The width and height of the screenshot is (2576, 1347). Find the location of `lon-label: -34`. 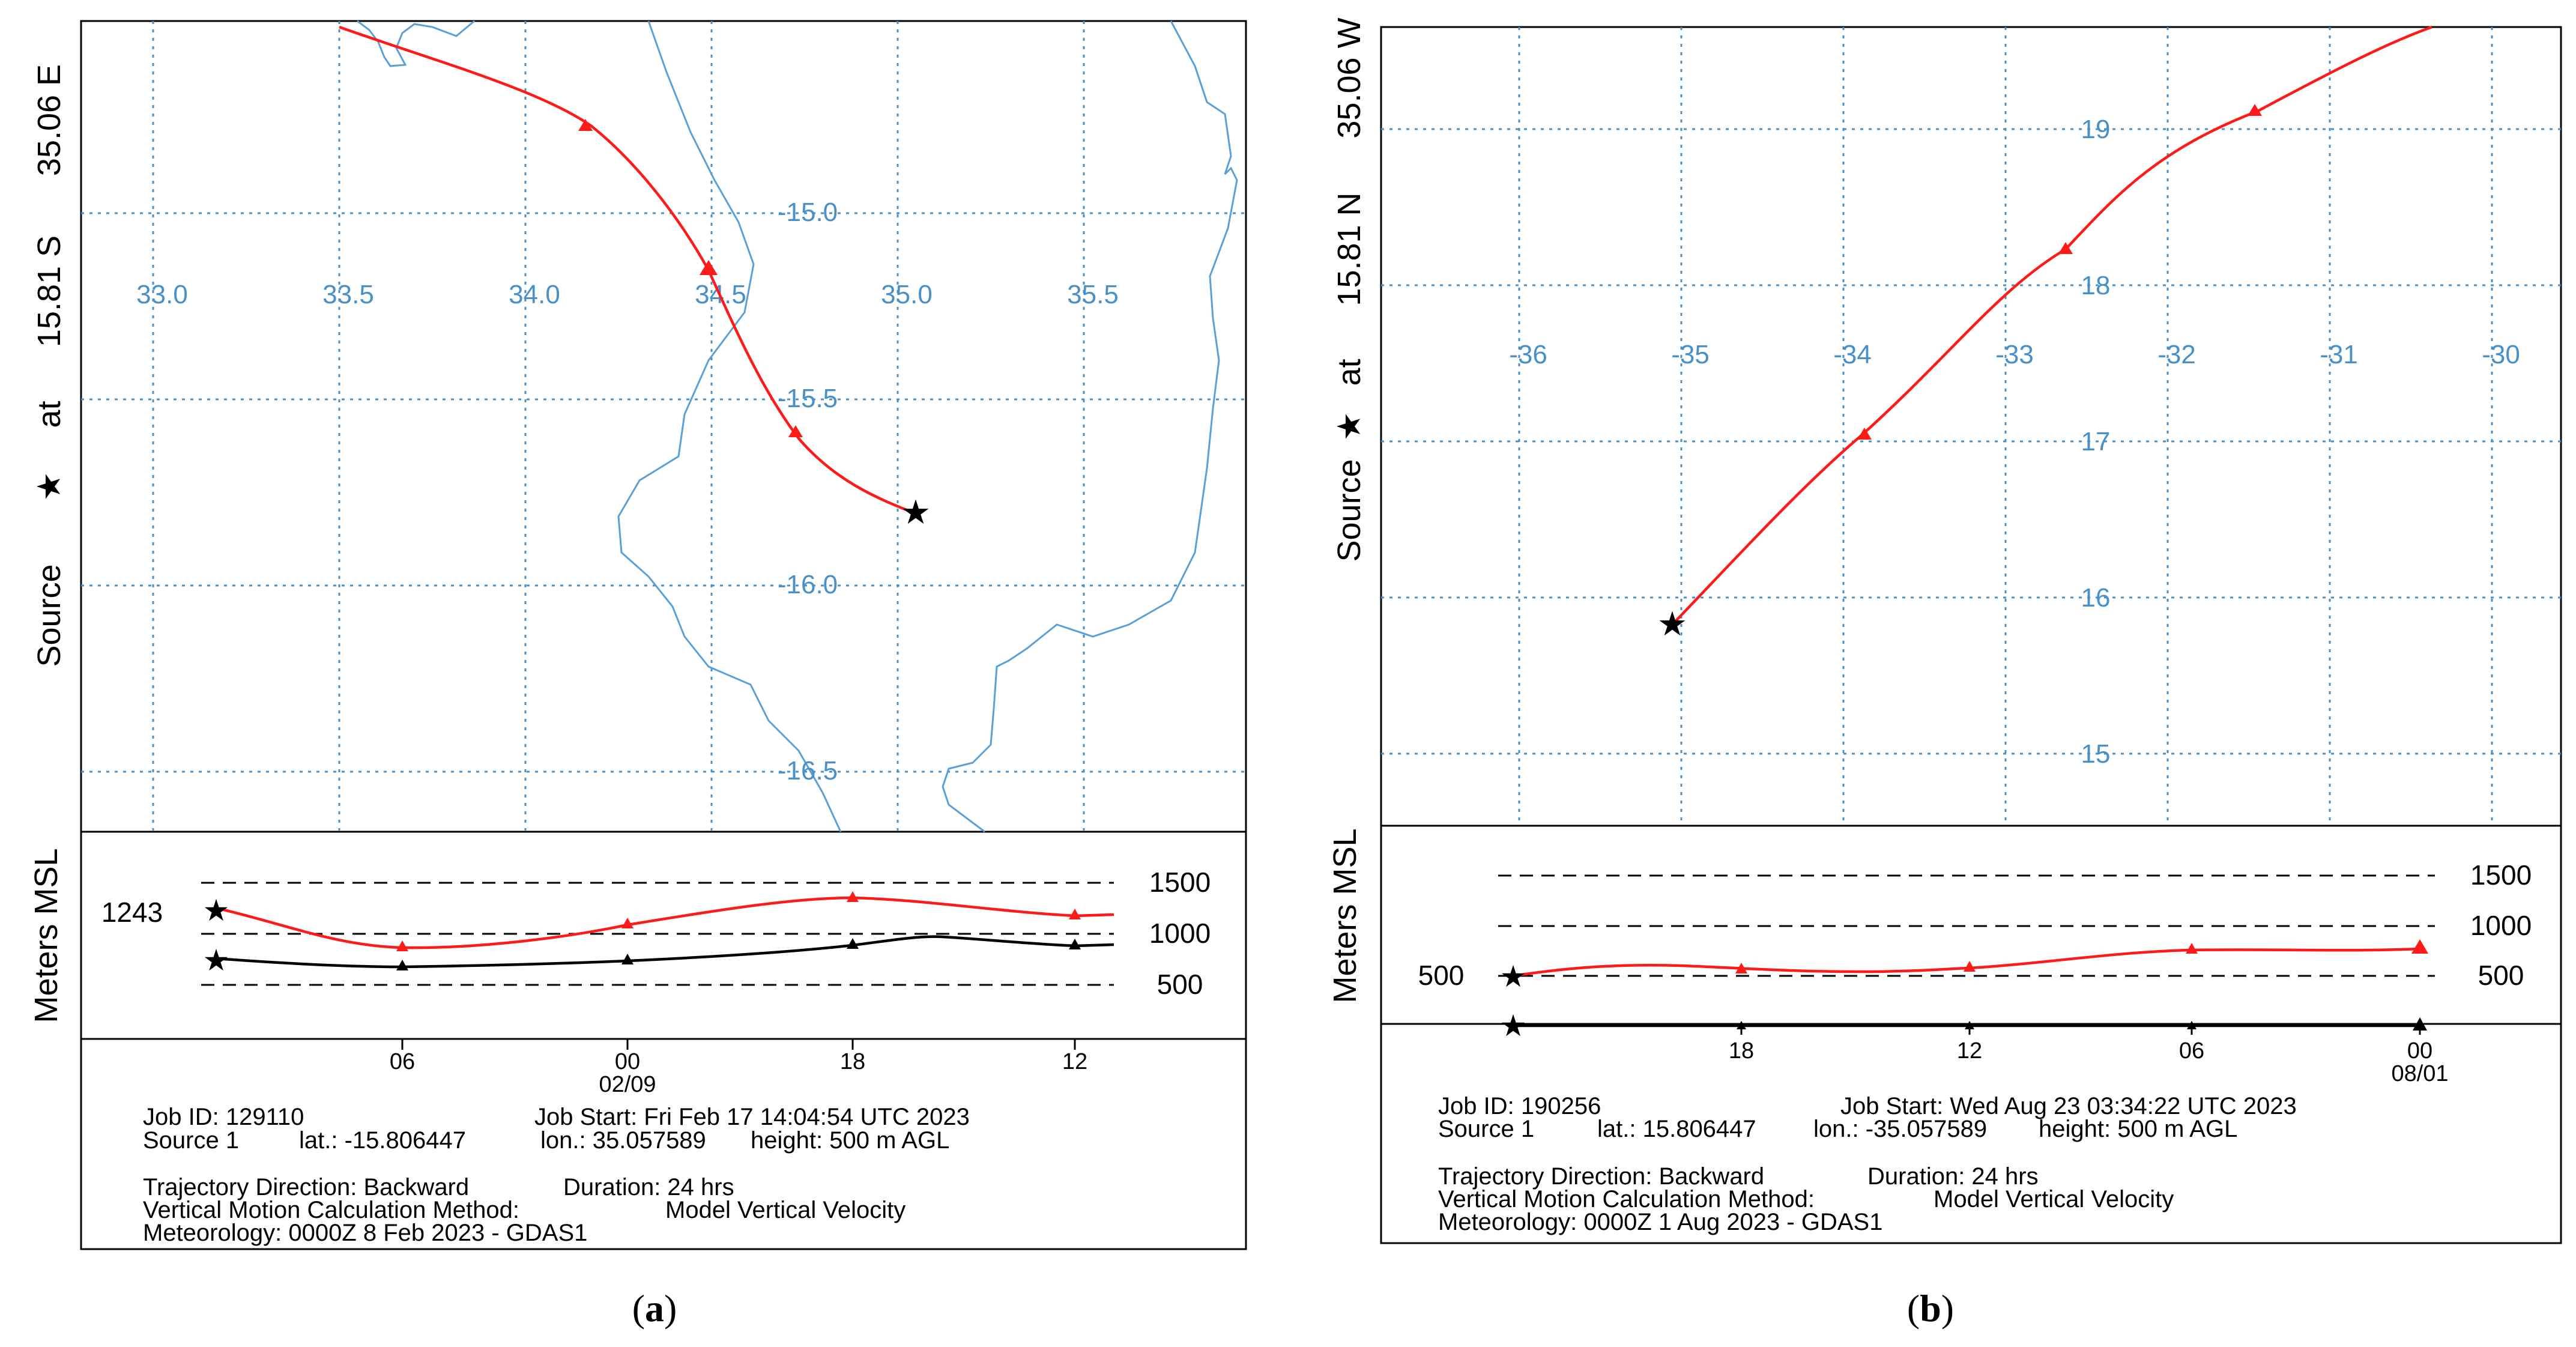

lon-label: -34 is located at coordinates (1852, 355).